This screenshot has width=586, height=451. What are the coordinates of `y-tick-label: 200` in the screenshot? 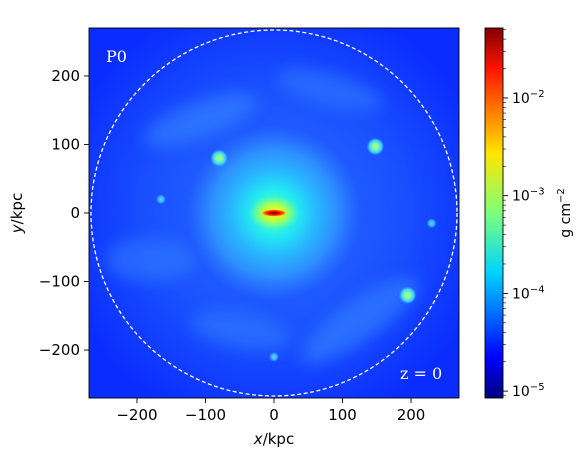 It's located at (65, 76).